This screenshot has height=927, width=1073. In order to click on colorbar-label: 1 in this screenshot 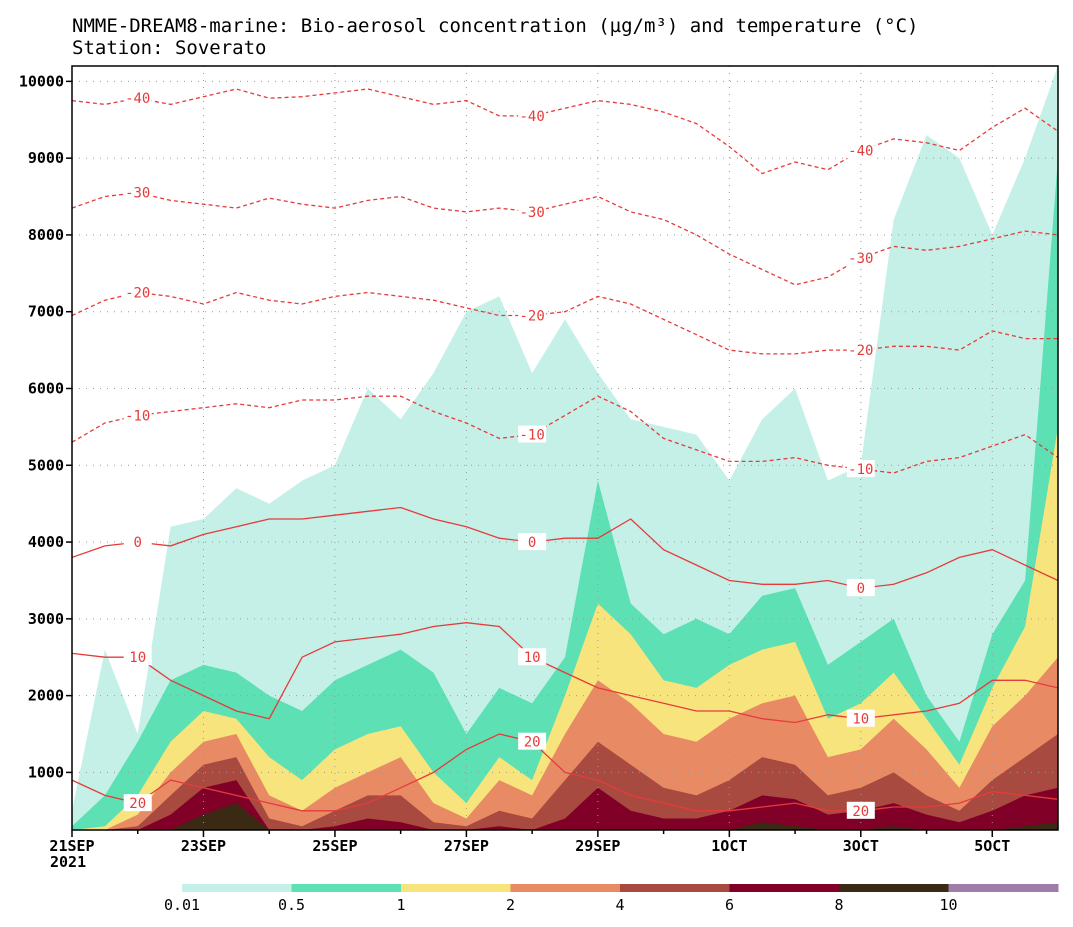, I will do `click(400, 905)`.